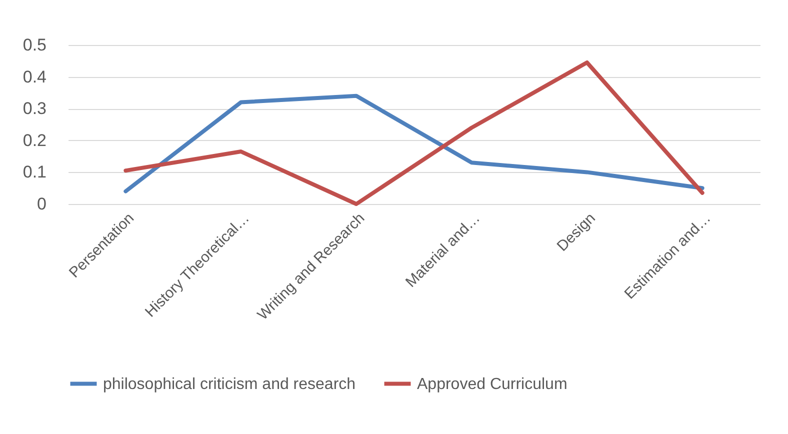 This screenshot has height=434, width=788. I want to click on y-tick-label: 0.4, so click(34, 76).